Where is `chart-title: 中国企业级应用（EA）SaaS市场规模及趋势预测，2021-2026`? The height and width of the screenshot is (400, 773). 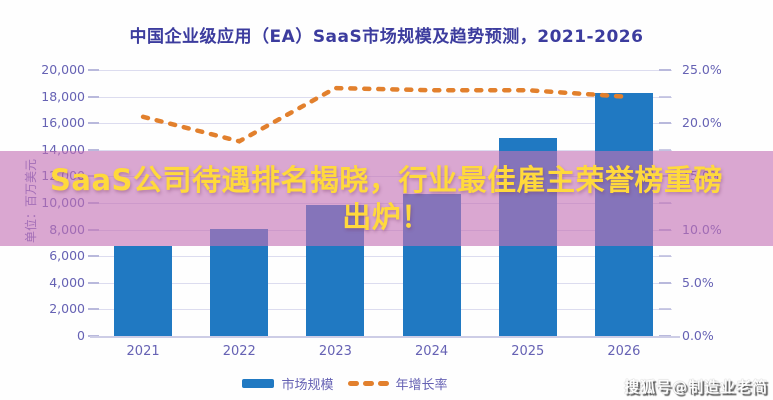 chart-title: 中国企业级应用（EA）SaaS市场规模及趋势预测，2021-2026 is located at coordinates (386, 37).